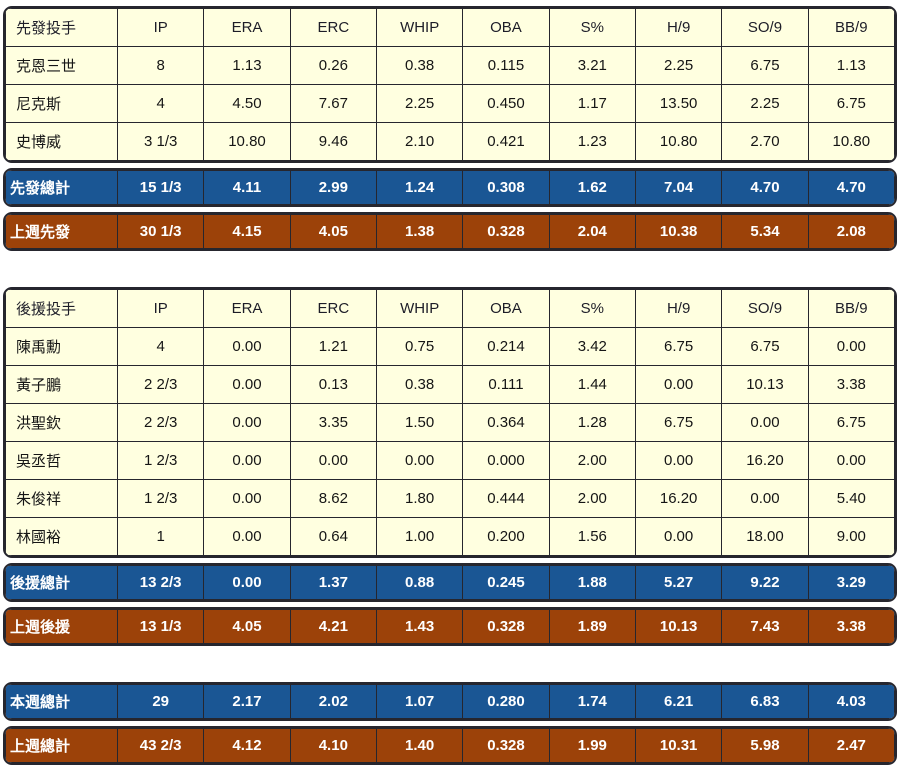 Image resolution: width=900 pixels, height=774 pixels. Describe the element at coordinates (419, 187) in the screenshot. I see `stat-value: 1.24` at that location.